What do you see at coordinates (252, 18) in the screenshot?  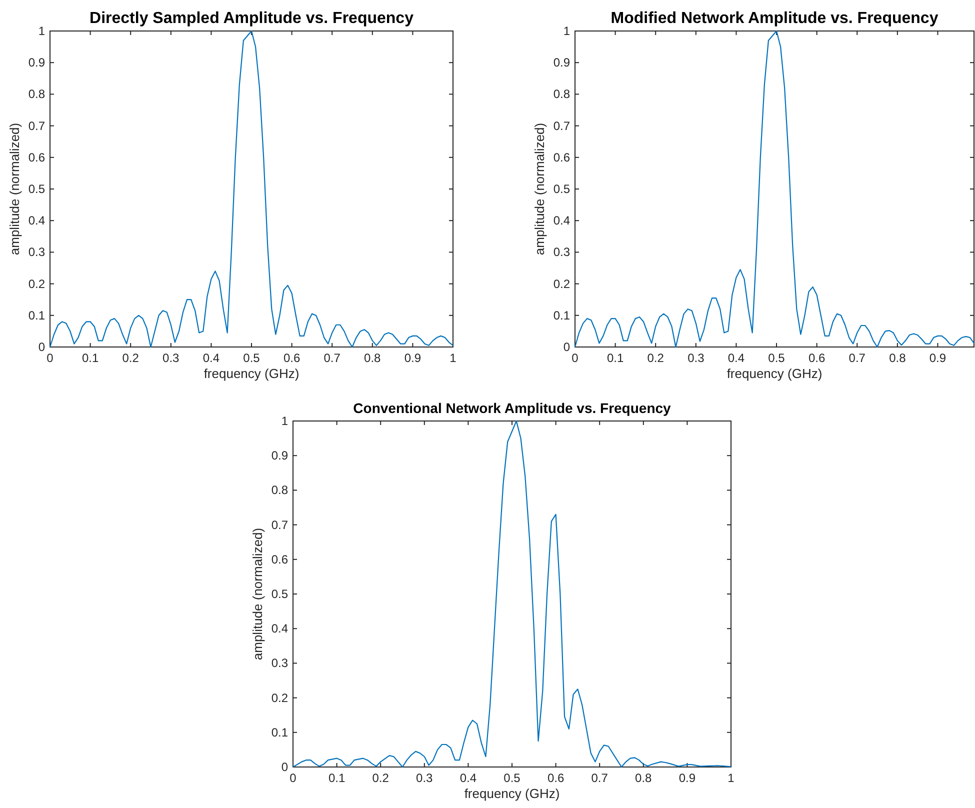 I see `chart-title: Directly Sampled Amplitude vs. Frequency` at bounding box center [252, 18].